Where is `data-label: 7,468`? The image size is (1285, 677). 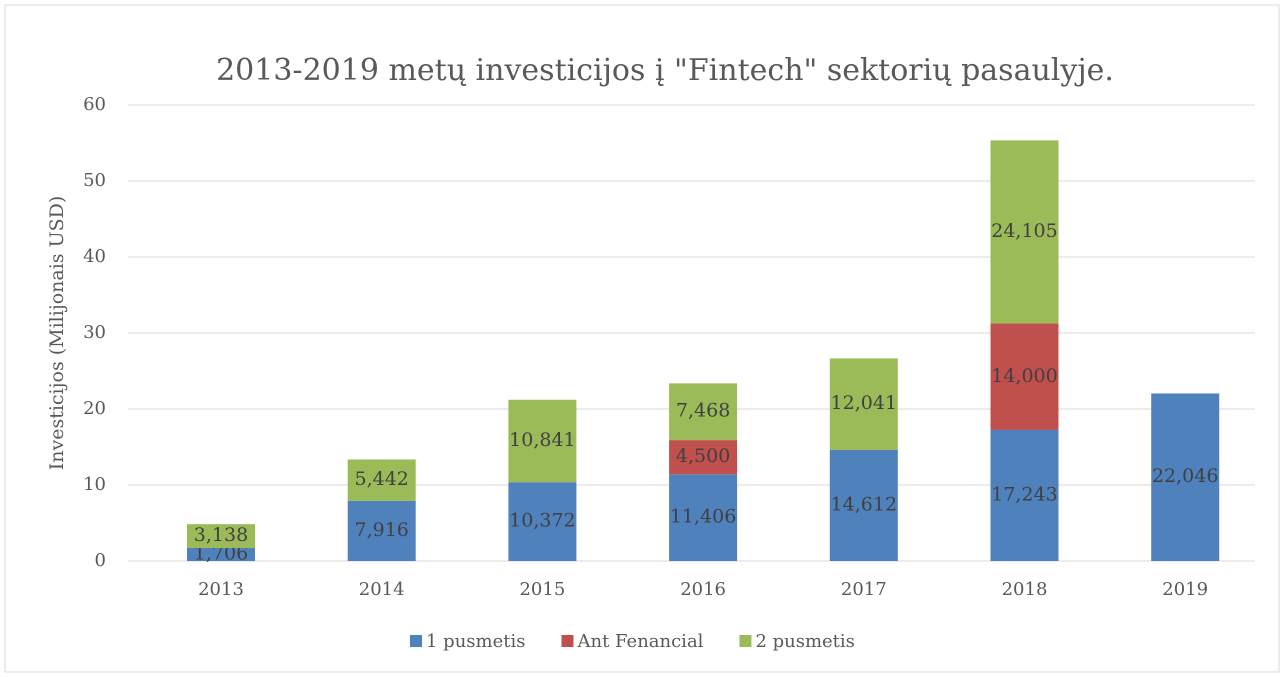
data-label: 7,468 is located at coordinates (703, 411).